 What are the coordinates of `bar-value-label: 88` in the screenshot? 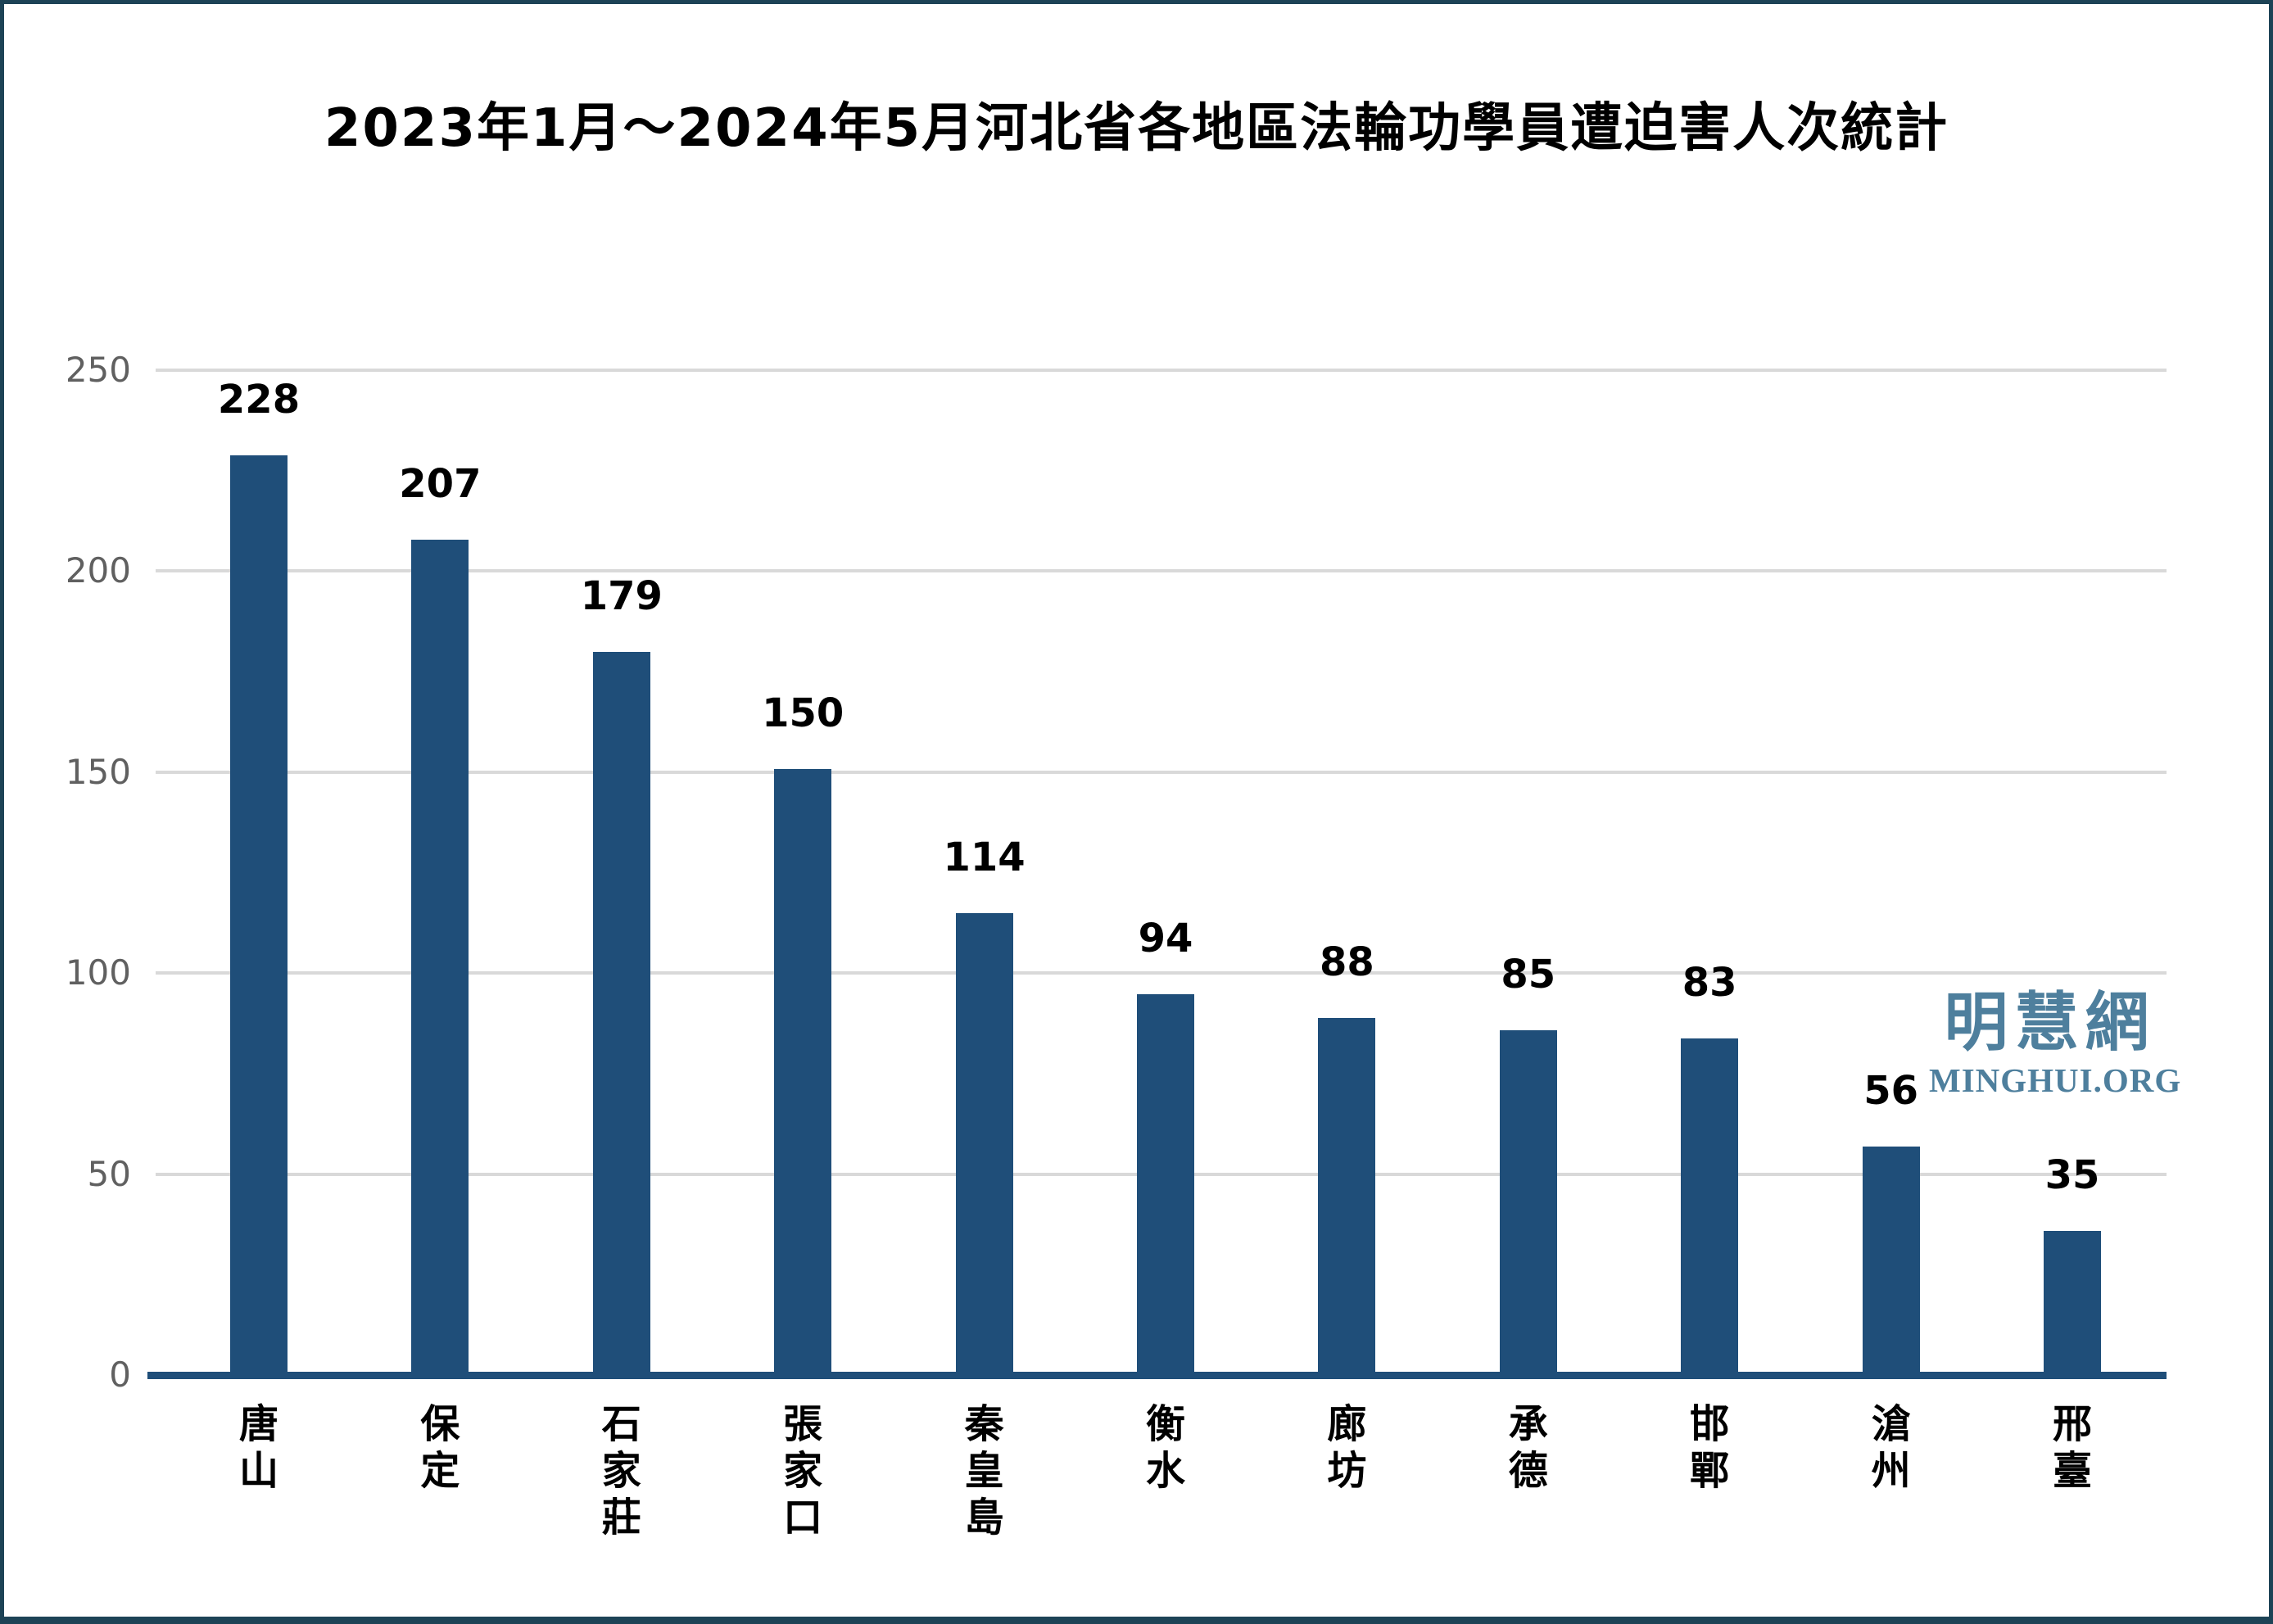 It's located at (1346, 962).